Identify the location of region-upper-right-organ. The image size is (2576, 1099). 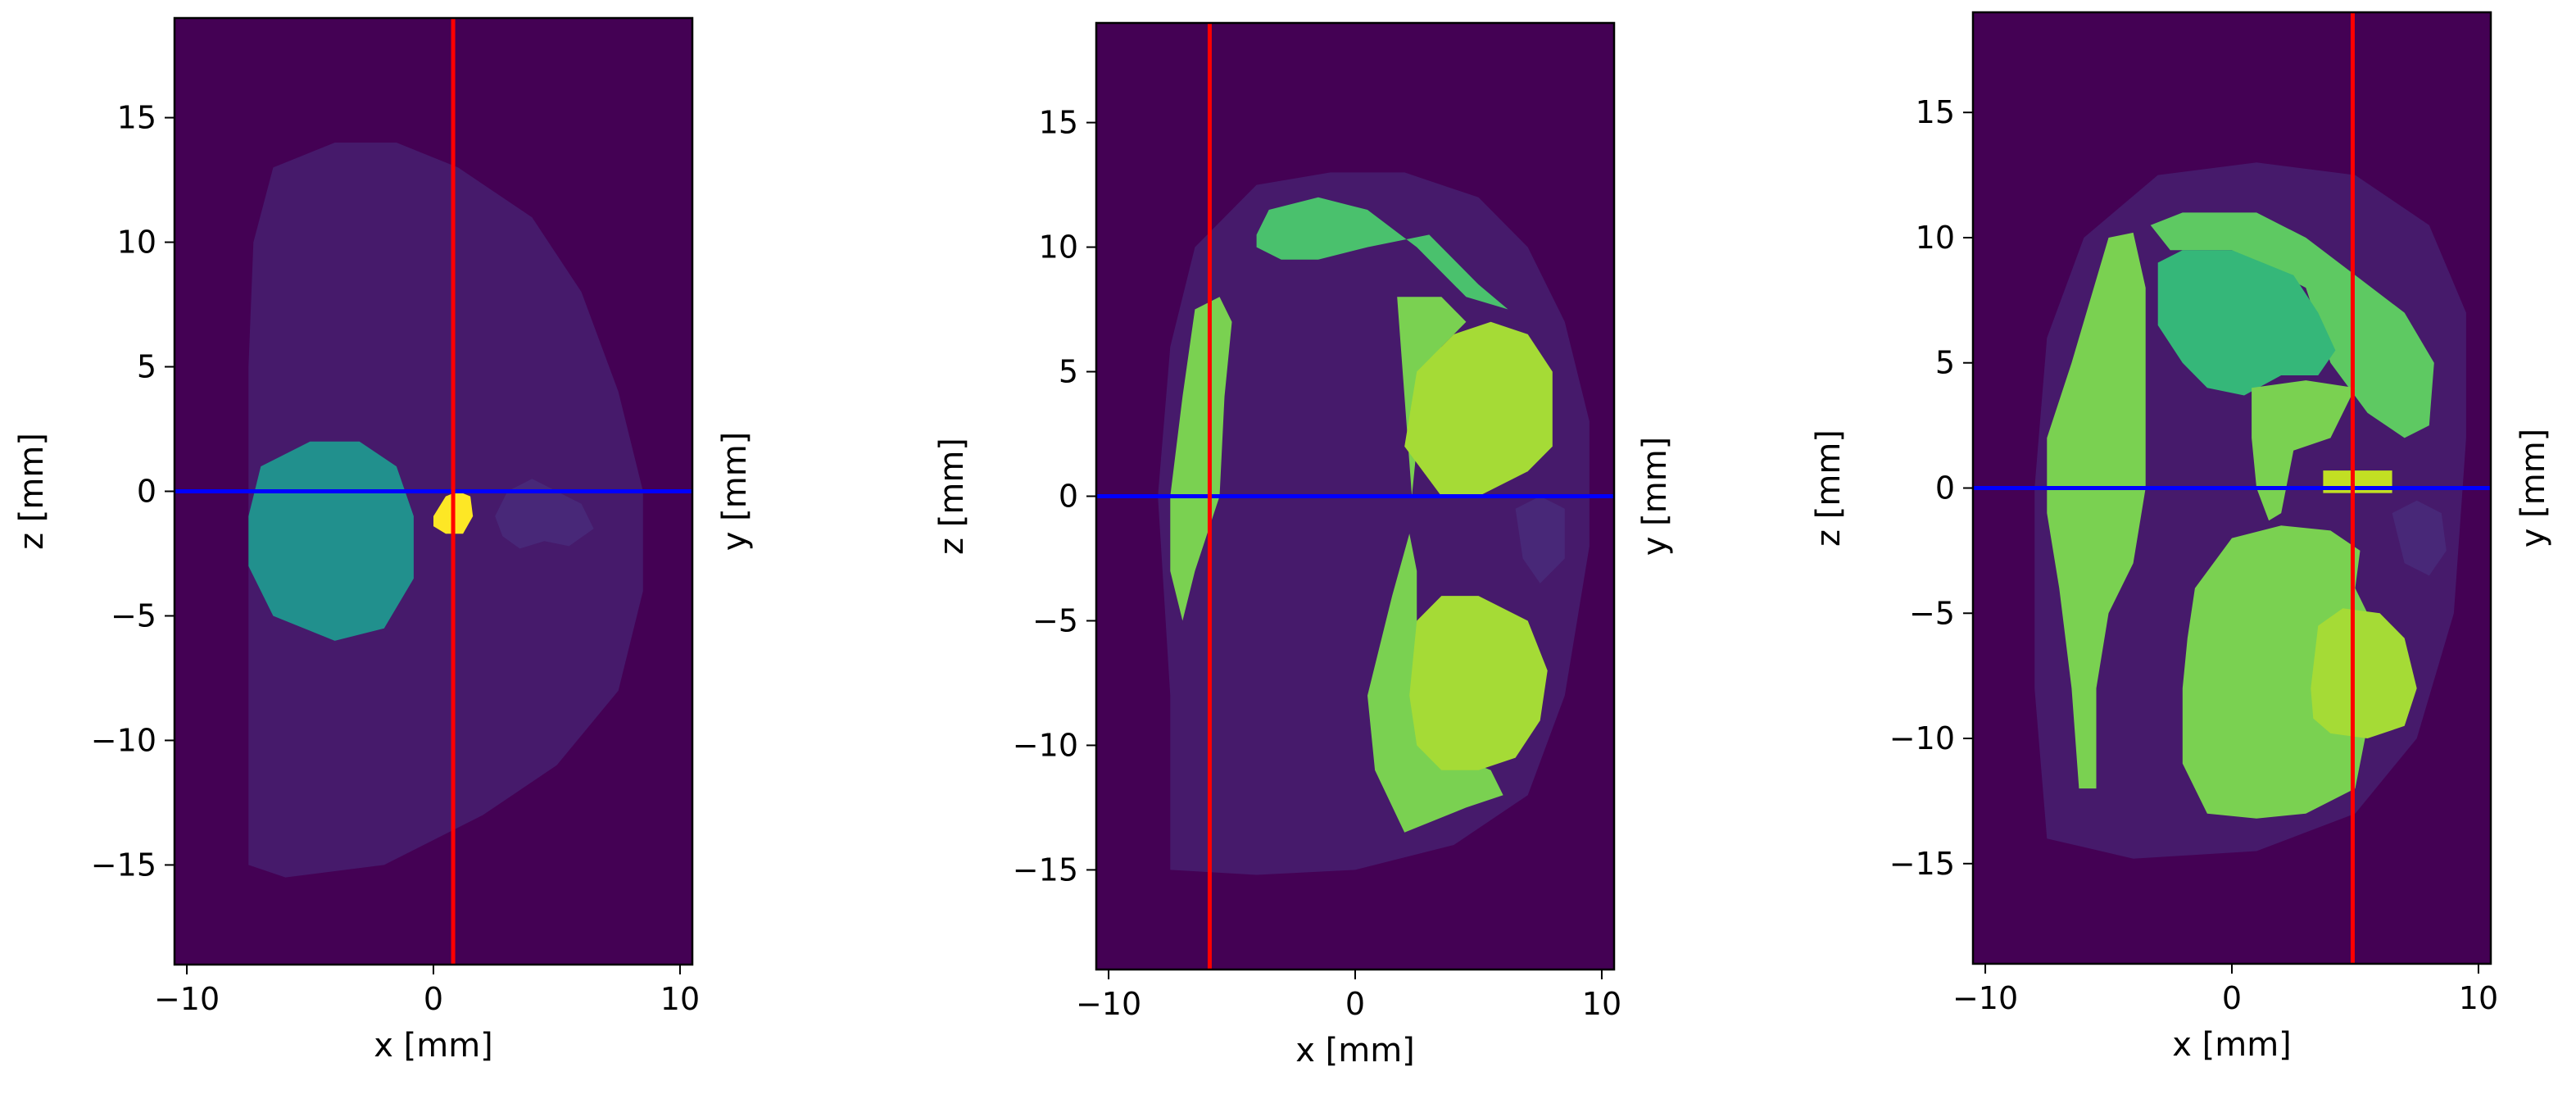
(1478, 409).